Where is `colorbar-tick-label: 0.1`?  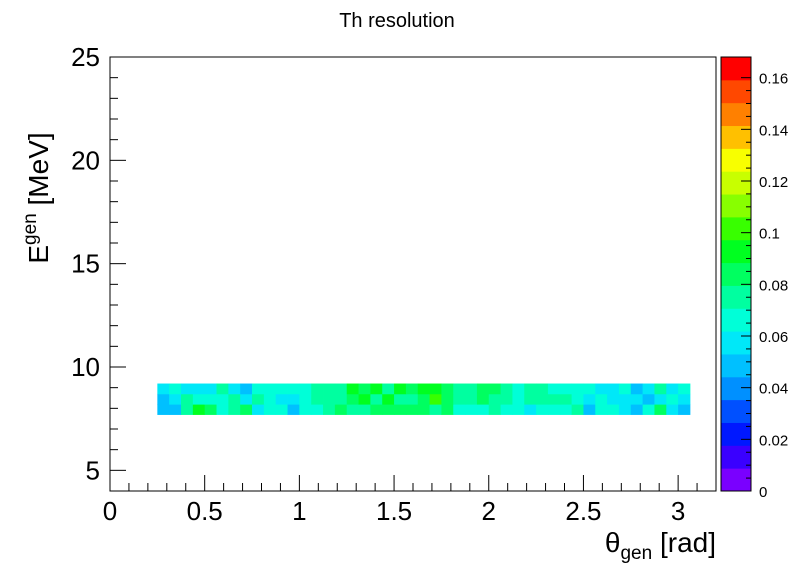
colorbar-tick-label: 0.1 is located at coordinates (769, 234).